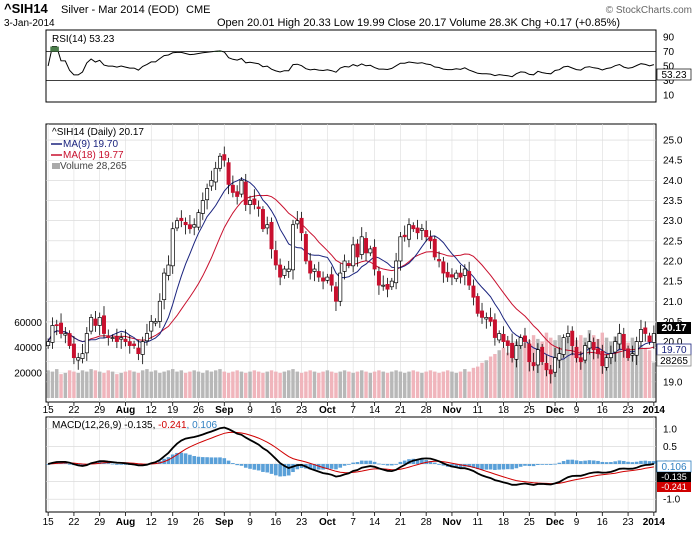  What do you see at coordinates (120, 10) in the screenshot?
I see `symbol-description: Silver - Mar 2014 (EOD)` at bounding box center [120, 10].